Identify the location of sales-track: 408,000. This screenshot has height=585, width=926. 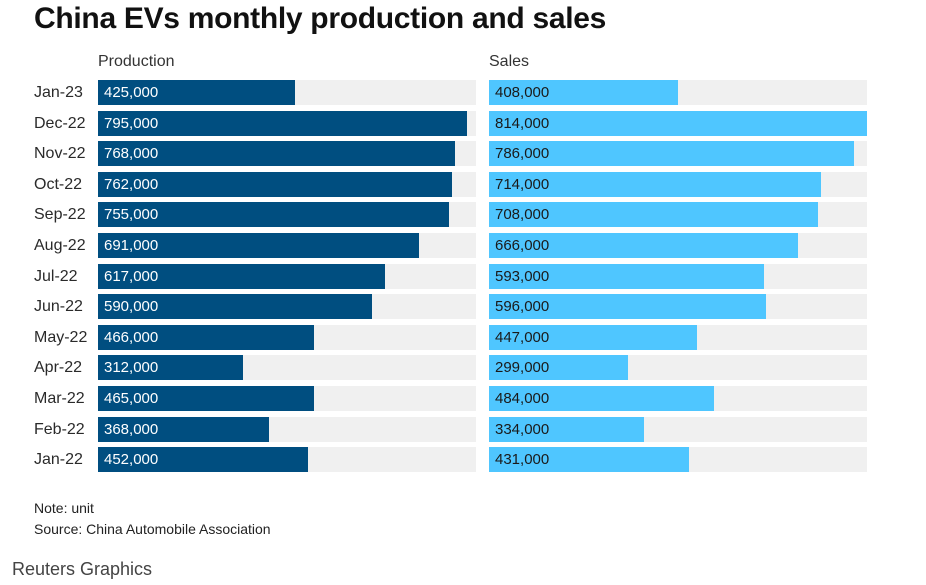
(678, 92).